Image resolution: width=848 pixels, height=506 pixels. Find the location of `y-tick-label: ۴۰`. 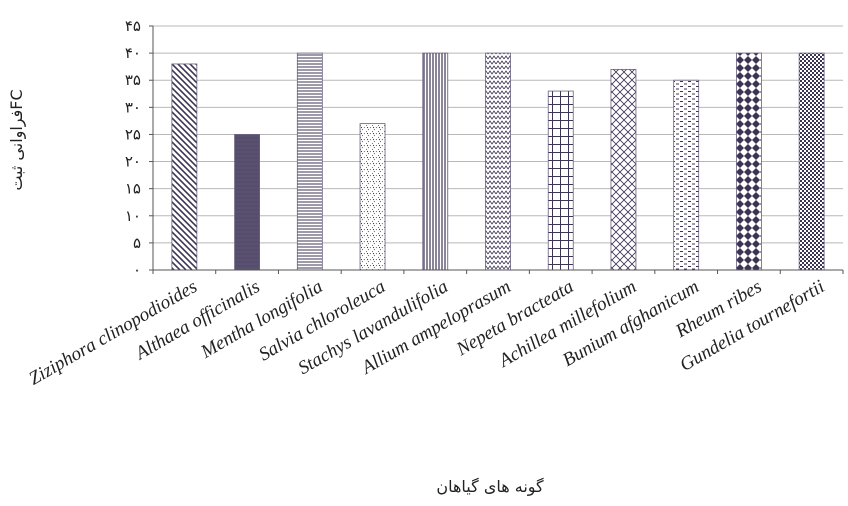

y-tick-label: ۴۰ is located at coordinates (133, 53).